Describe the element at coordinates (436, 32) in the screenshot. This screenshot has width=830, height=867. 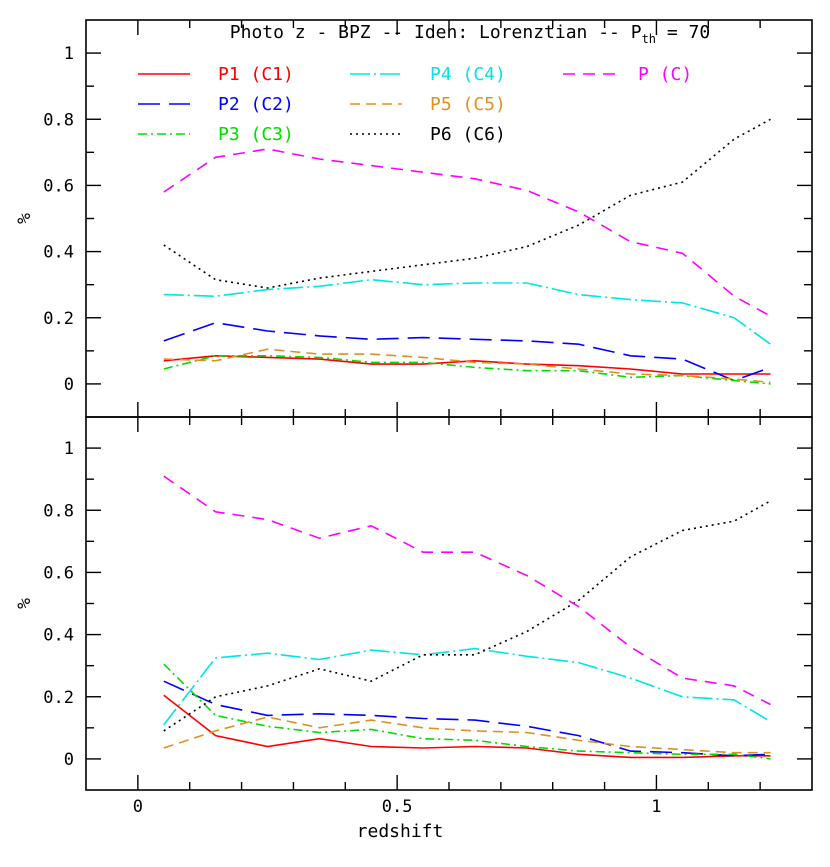
I see `title-main: Photo z - BPZ -- Iden: Lorenztian -- P` at that location.